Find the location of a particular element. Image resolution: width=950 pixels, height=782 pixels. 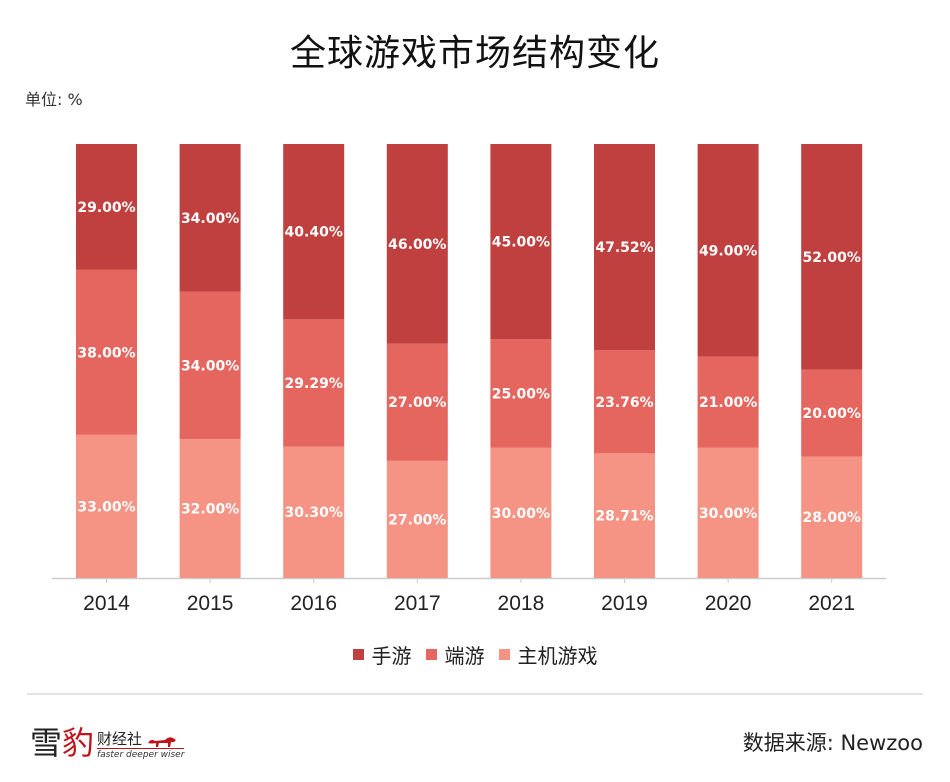

data-label-2014-1: 38.00% is located at coordinates (106, 353).